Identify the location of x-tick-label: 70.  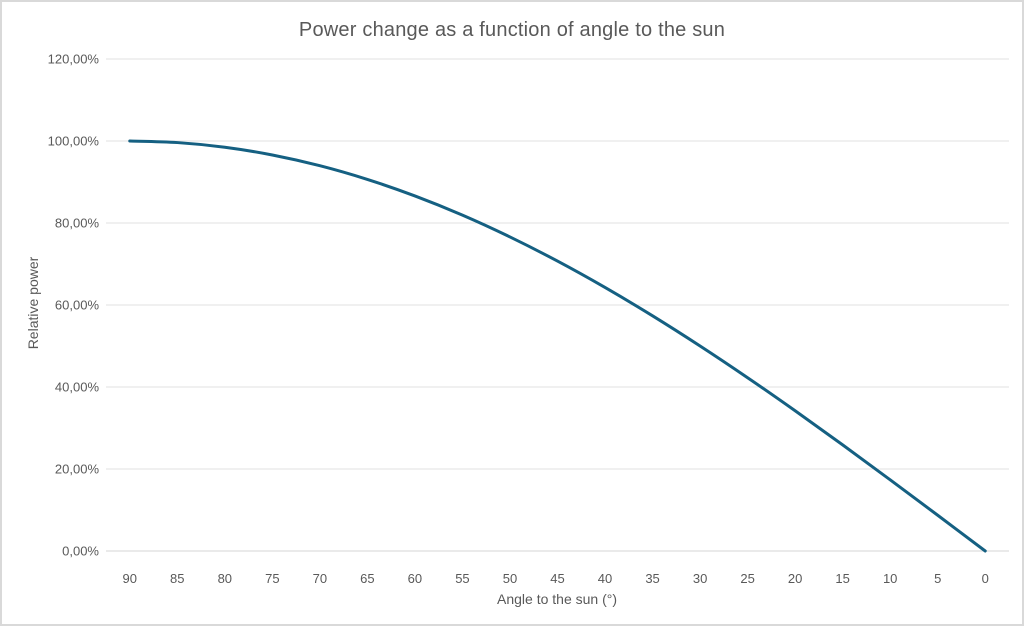
(320, 578).